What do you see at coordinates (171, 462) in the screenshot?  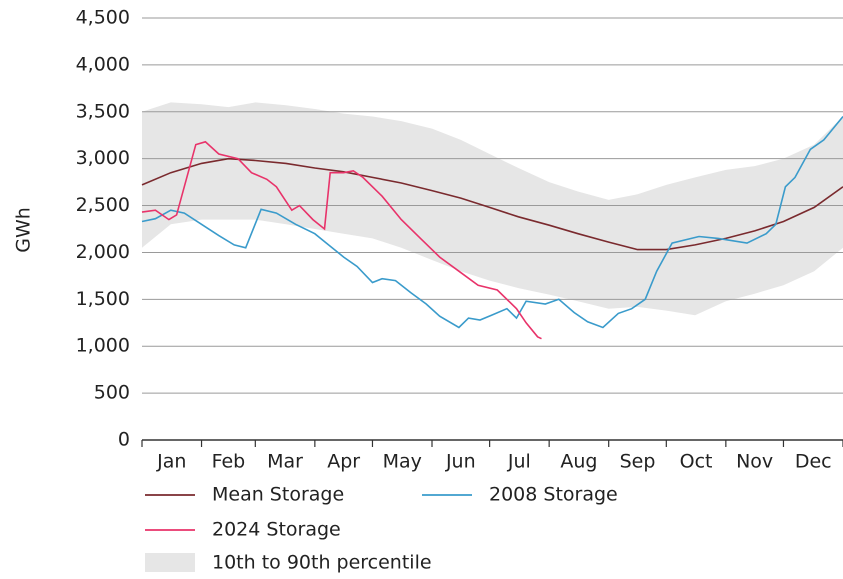 I see `x-tick-label: Jan` at bounding box center [171, 462].